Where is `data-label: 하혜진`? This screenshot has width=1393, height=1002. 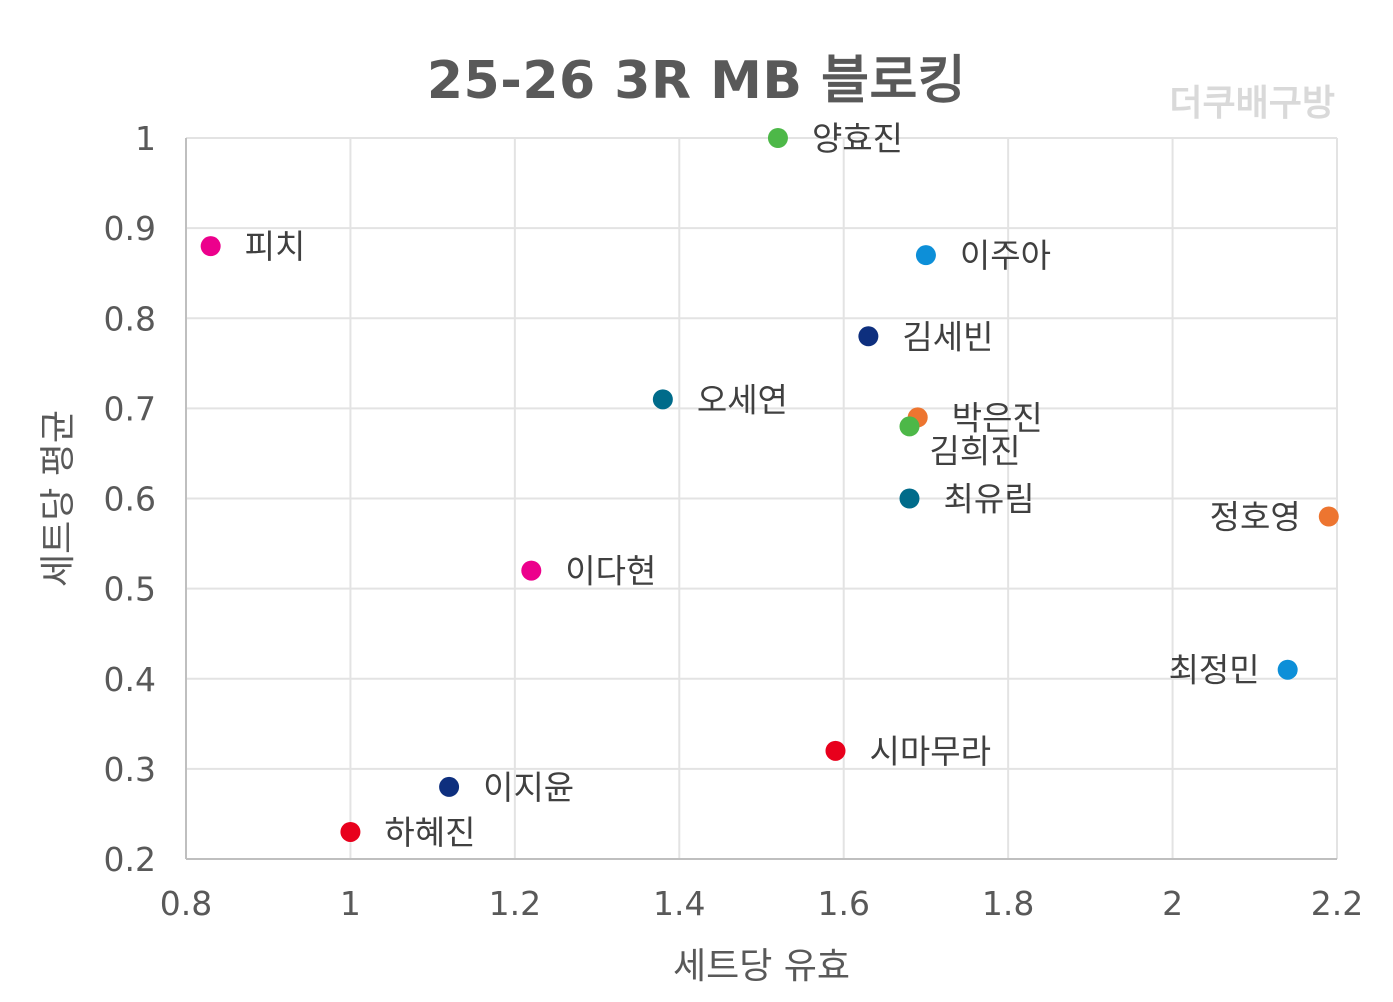 data-label: 하혜진 is located at coordinates (429, 832).